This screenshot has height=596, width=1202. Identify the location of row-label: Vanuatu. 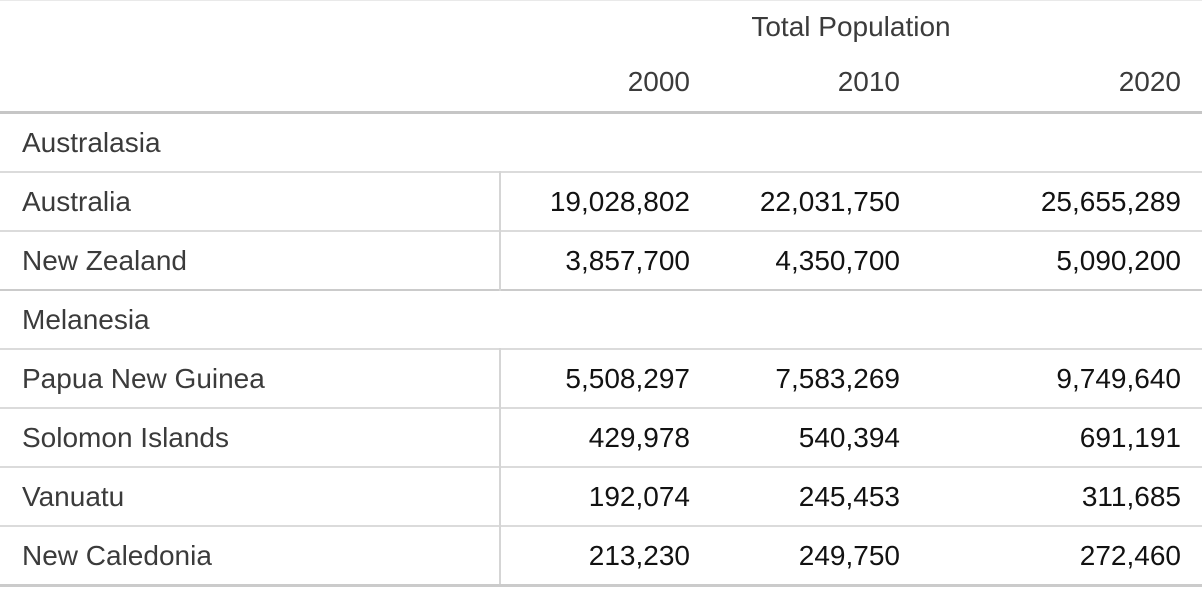
(73, 496).